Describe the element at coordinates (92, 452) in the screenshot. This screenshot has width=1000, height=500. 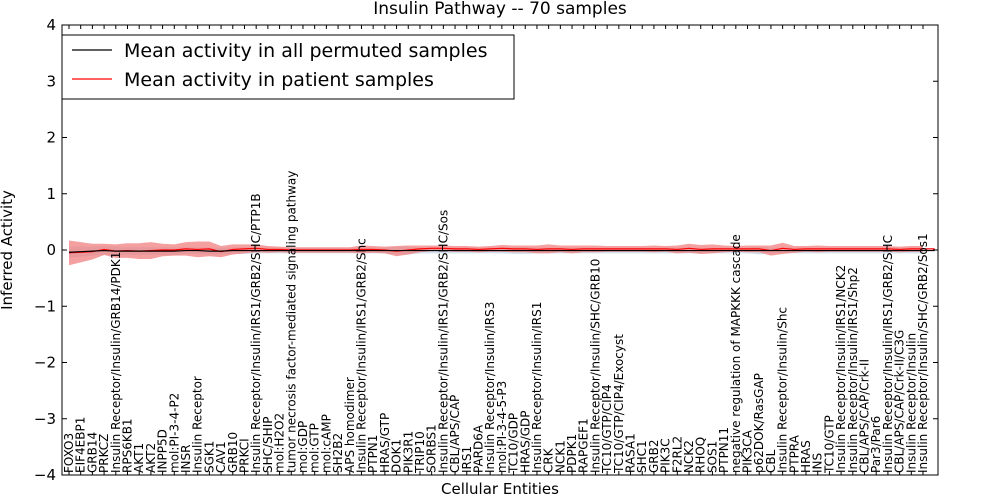
I see `x-category-label: GRB14` at that location.